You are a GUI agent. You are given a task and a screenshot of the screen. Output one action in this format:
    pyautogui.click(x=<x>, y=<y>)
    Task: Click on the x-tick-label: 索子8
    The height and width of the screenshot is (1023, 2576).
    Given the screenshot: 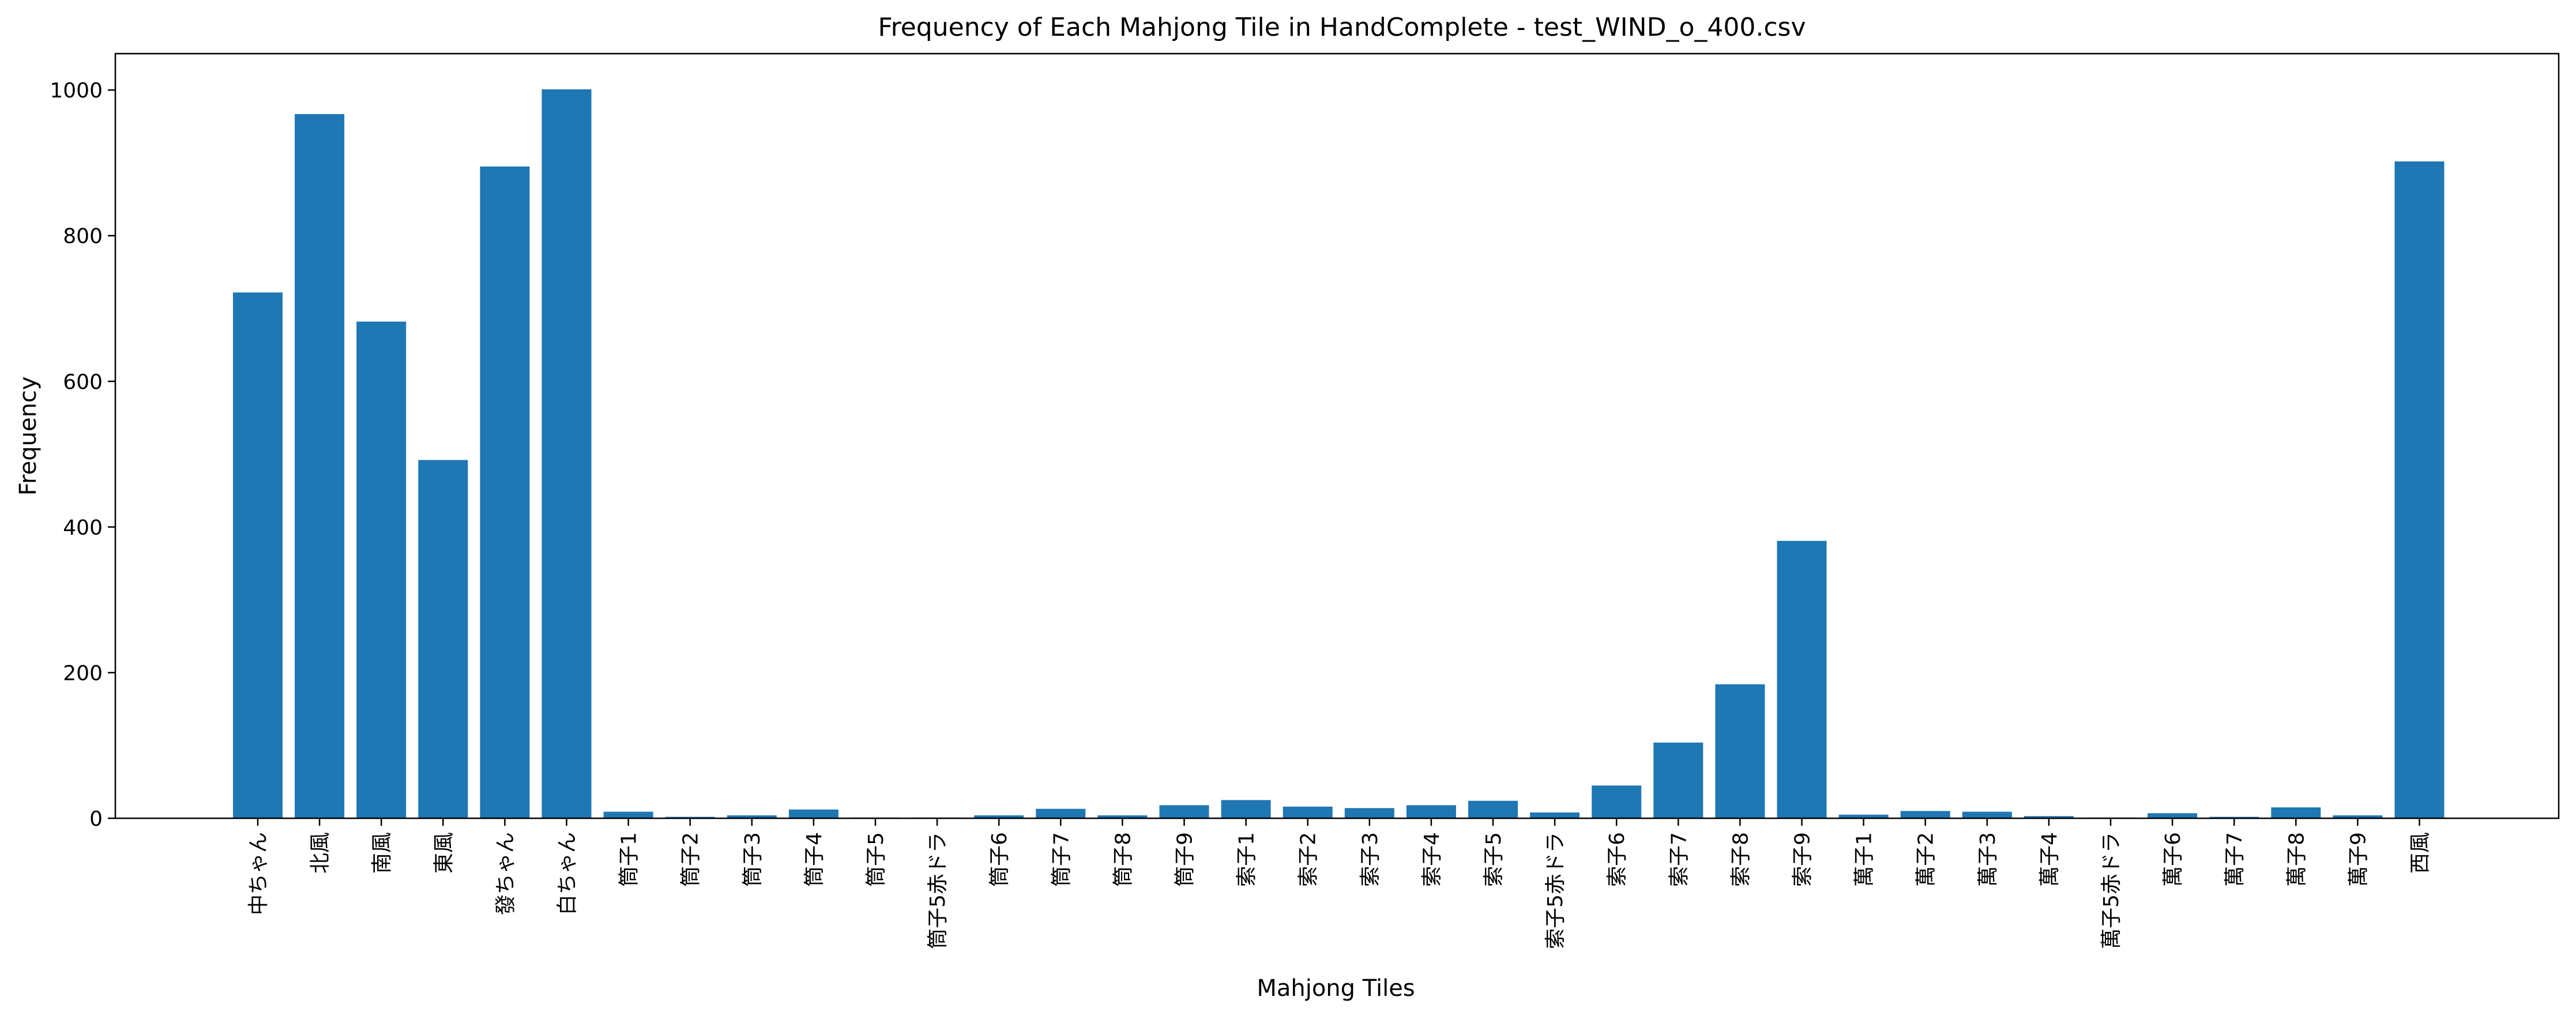 What is the action you would take?
    pyautogui.click(x=1741, y=860)
    